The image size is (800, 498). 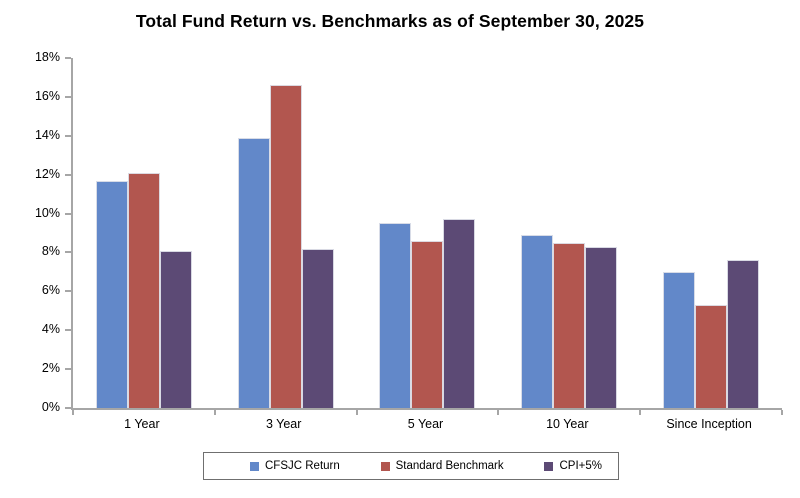 What do you see at coordinates (50, 290) in the screenshot?
I see `y-tick-label: 6%` at bounding box center [50, 290].